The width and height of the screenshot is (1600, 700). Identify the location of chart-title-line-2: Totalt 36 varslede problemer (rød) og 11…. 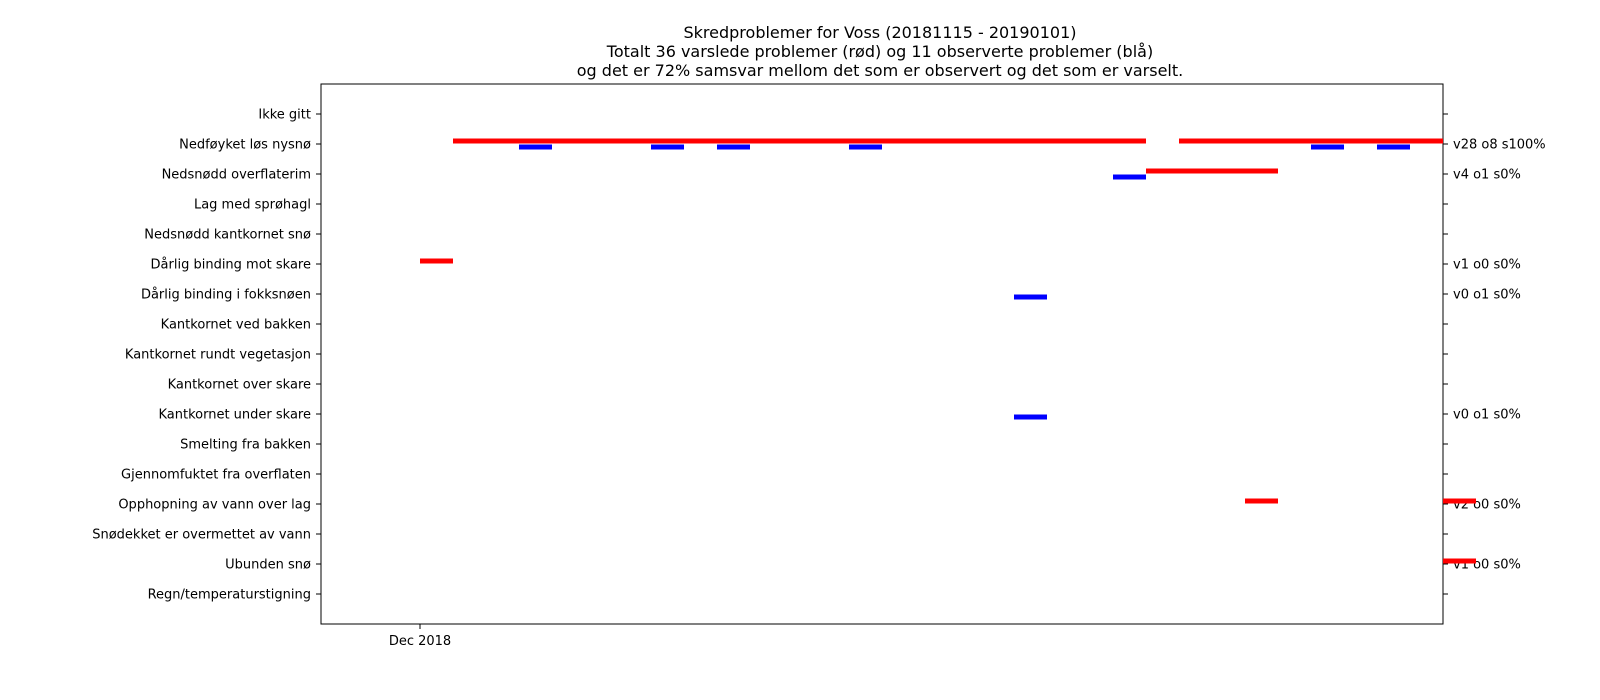
(879, 51).